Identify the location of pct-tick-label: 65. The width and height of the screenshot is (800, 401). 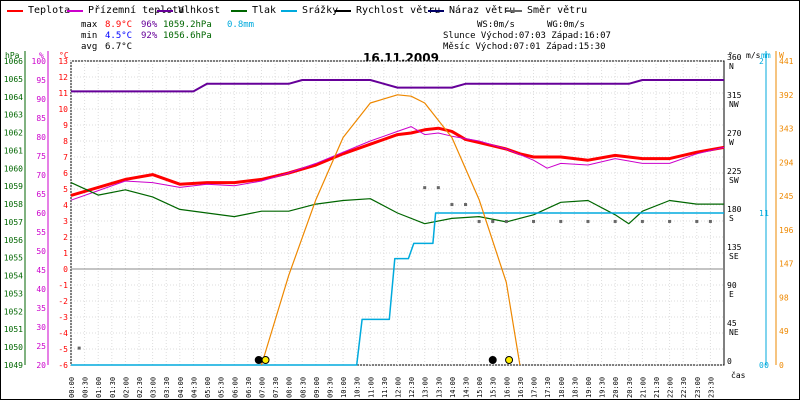
(41, 194).